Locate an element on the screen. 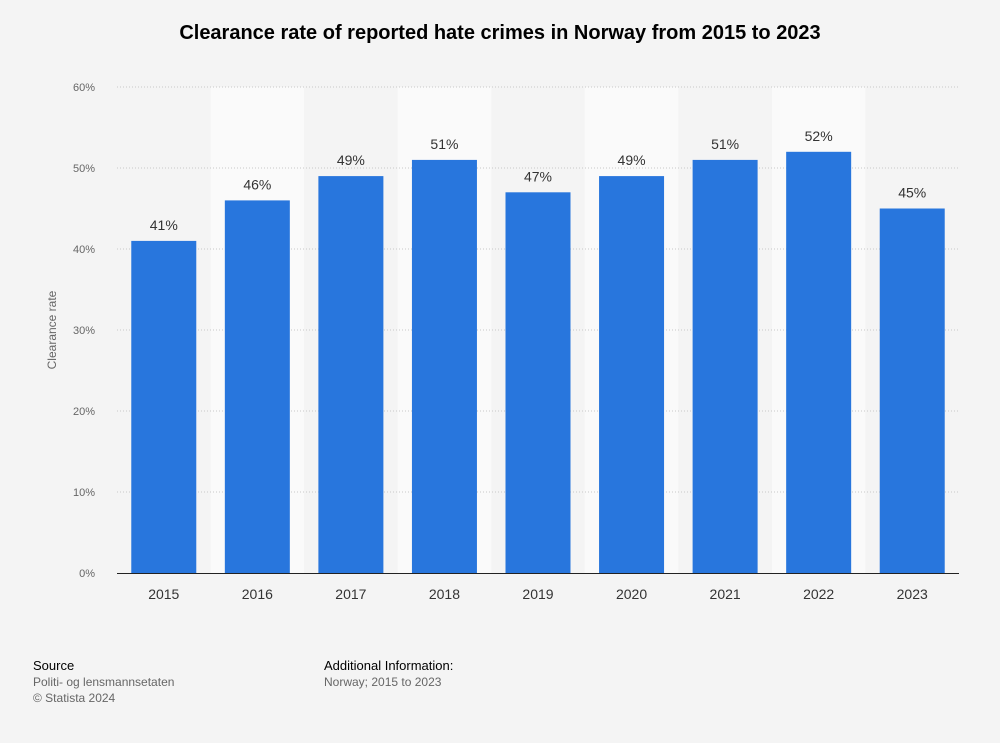  data-label: 47% is located at coordinates (538, 176).